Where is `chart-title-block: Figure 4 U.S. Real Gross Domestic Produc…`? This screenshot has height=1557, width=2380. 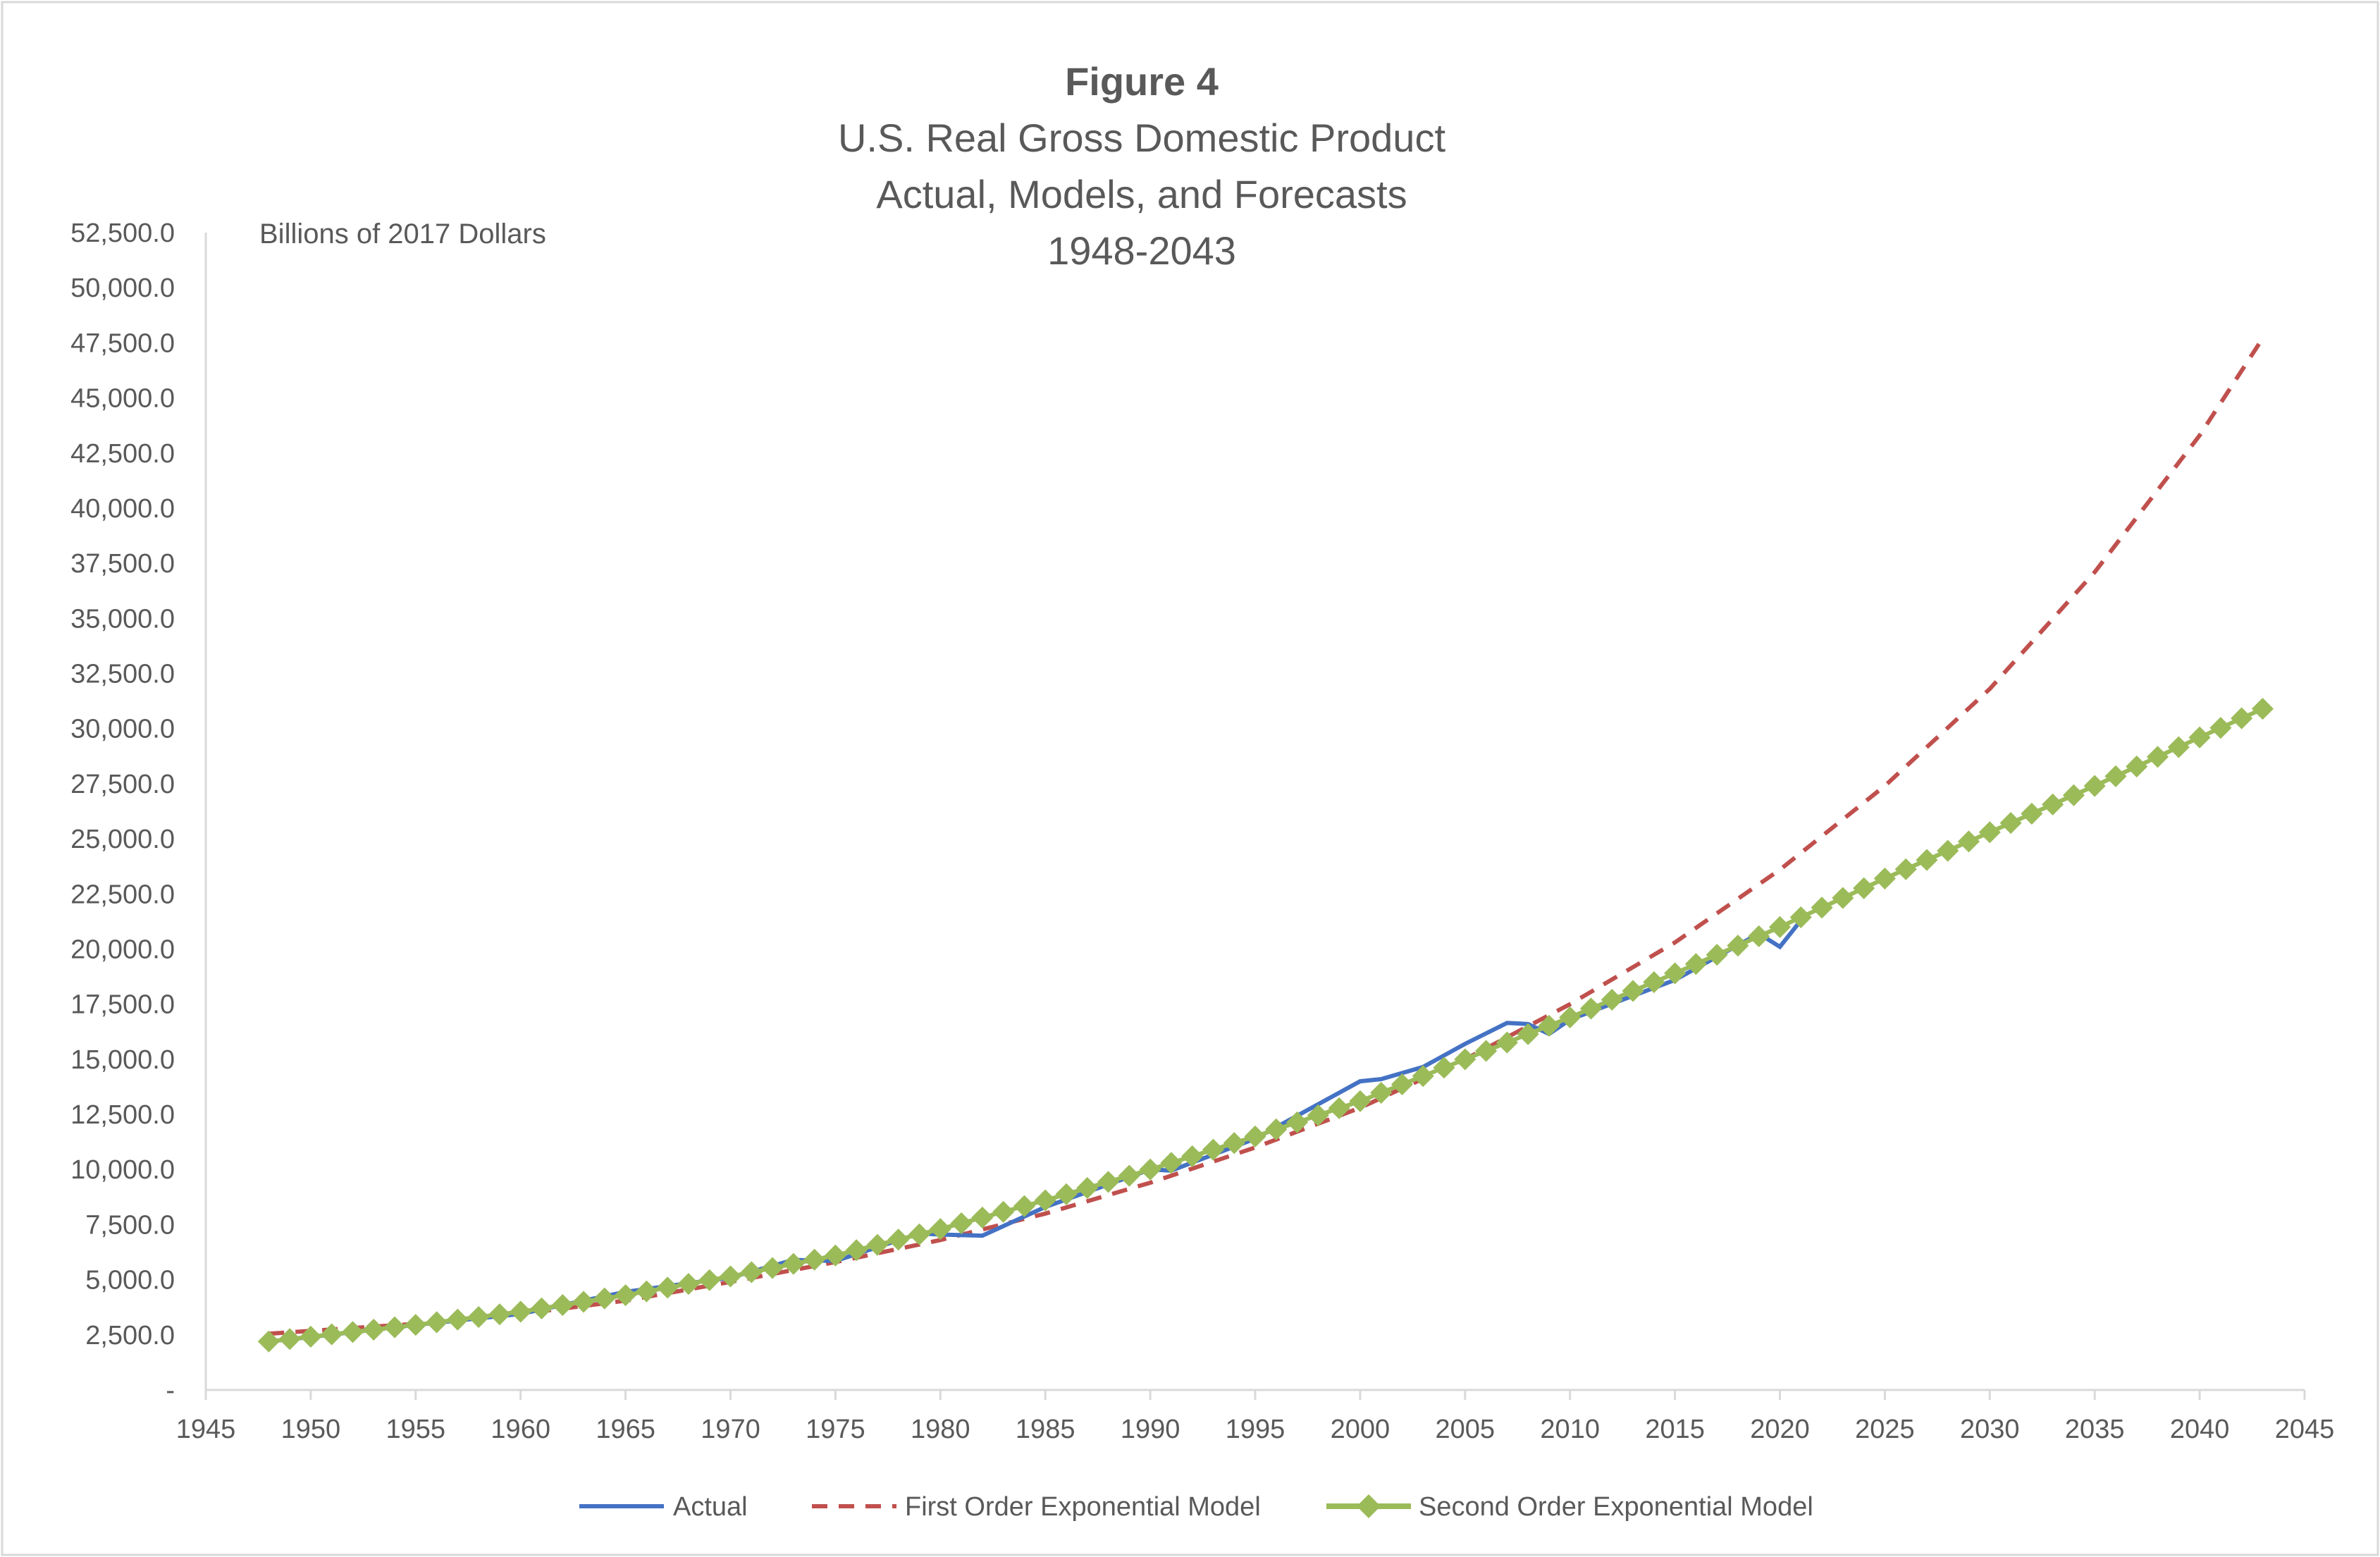 chart-title-block: Figure 4 U.S. Real Gross Domestic Produc… is located at coordinates (1141, 166).